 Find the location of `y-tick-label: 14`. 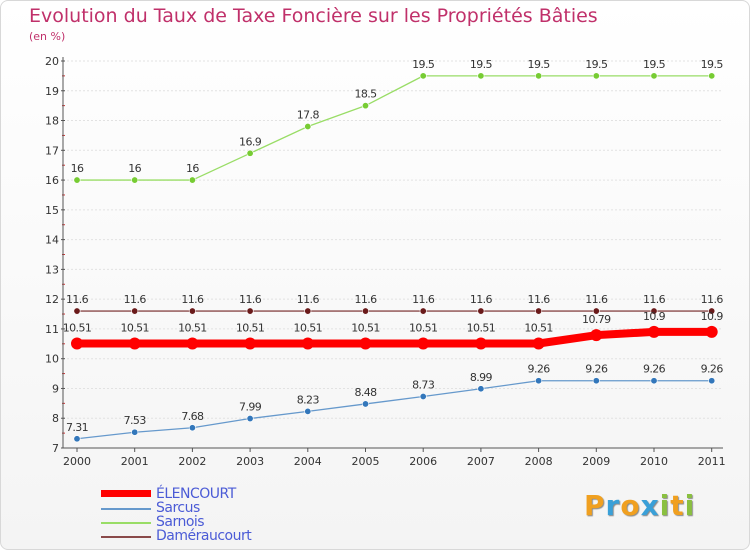

y-tick-label: 14 is located at coordinates (52, 240).